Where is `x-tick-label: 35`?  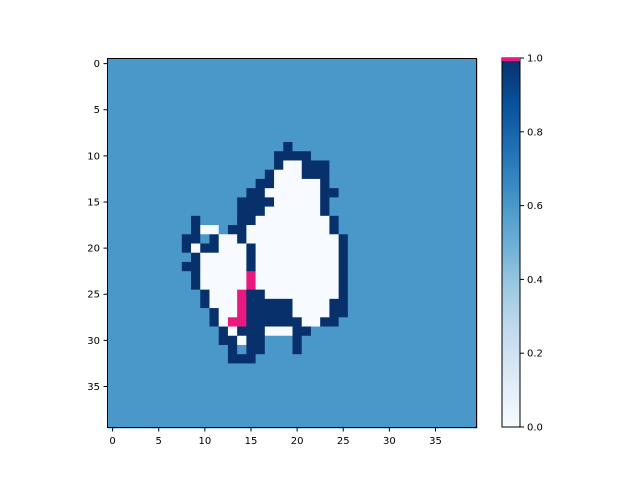 x-tick-label: 35 is located at coordinates (435, 441).